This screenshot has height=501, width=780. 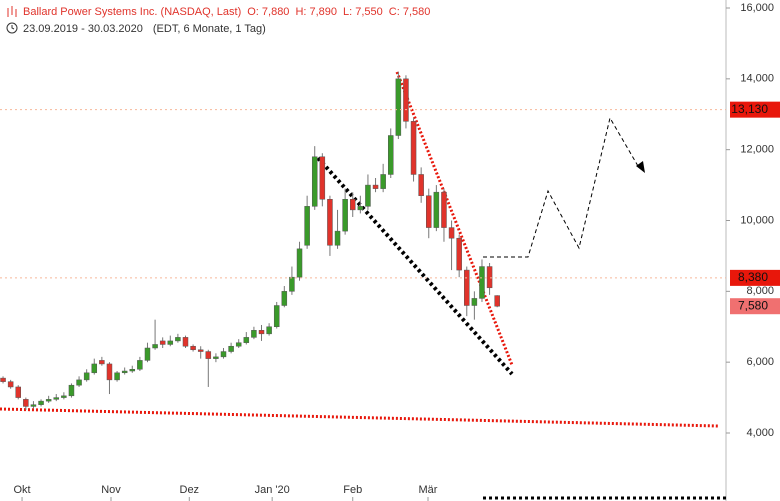 I want to click on chart-icon, so click(x=12, y=11).